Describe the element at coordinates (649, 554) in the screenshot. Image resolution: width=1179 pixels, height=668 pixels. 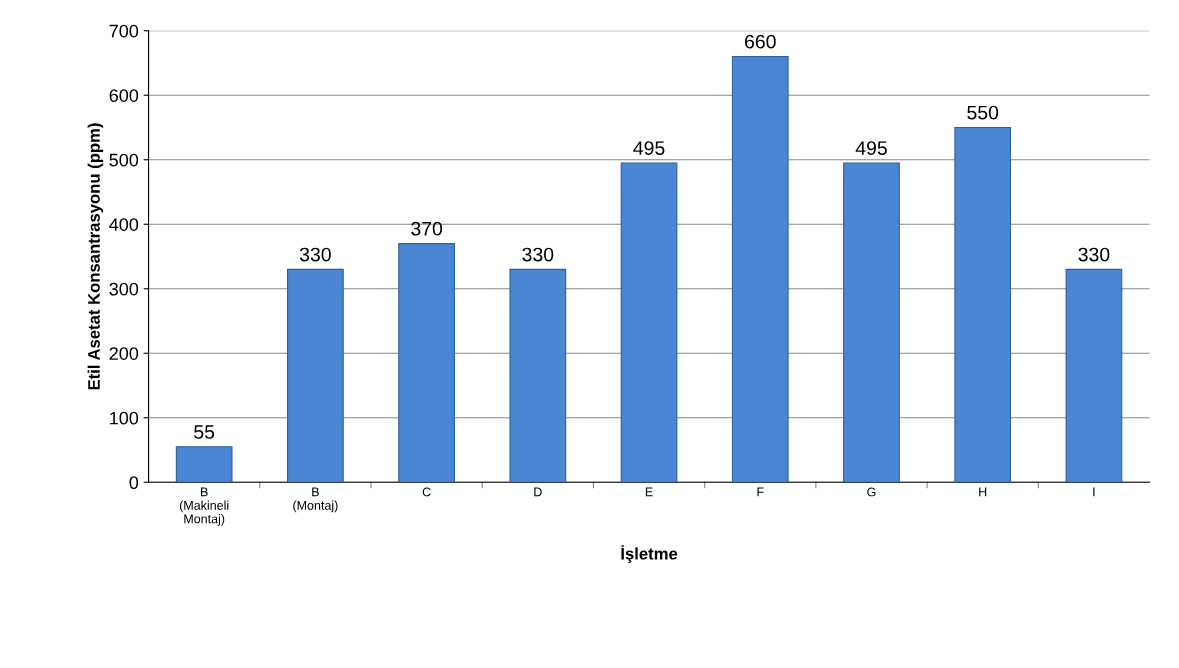
I see `x-axis-title: İşletme` at that location.